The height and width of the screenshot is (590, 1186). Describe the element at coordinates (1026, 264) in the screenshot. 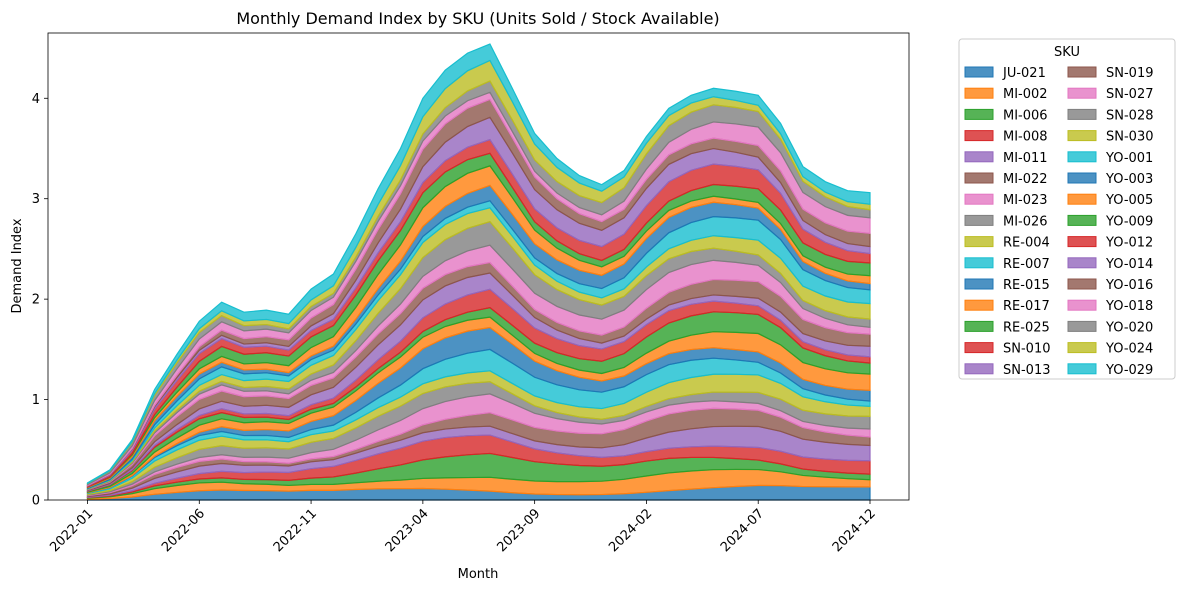

I see `legend-label: RE-007` at that location.